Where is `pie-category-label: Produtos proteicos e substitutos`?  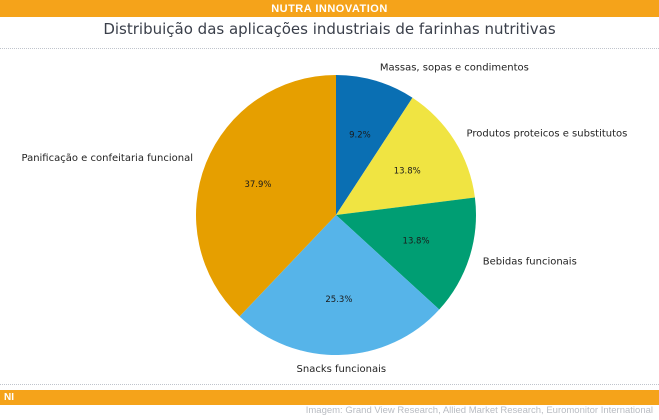
pie-category-label: Produtos proteicos e substitutos is located at coordinates (547, 133).